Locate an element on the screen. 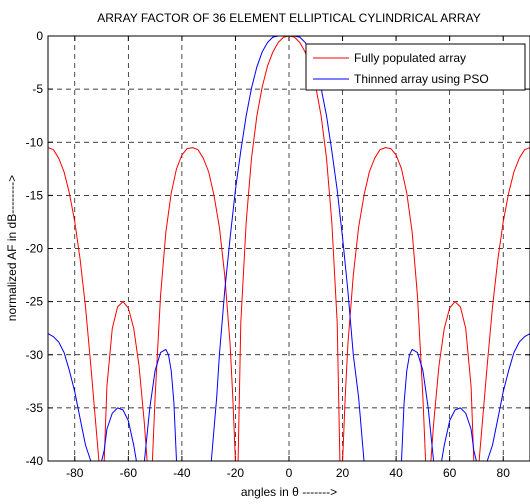  y-tick-label: -20 is located at coordinates (35, 249).